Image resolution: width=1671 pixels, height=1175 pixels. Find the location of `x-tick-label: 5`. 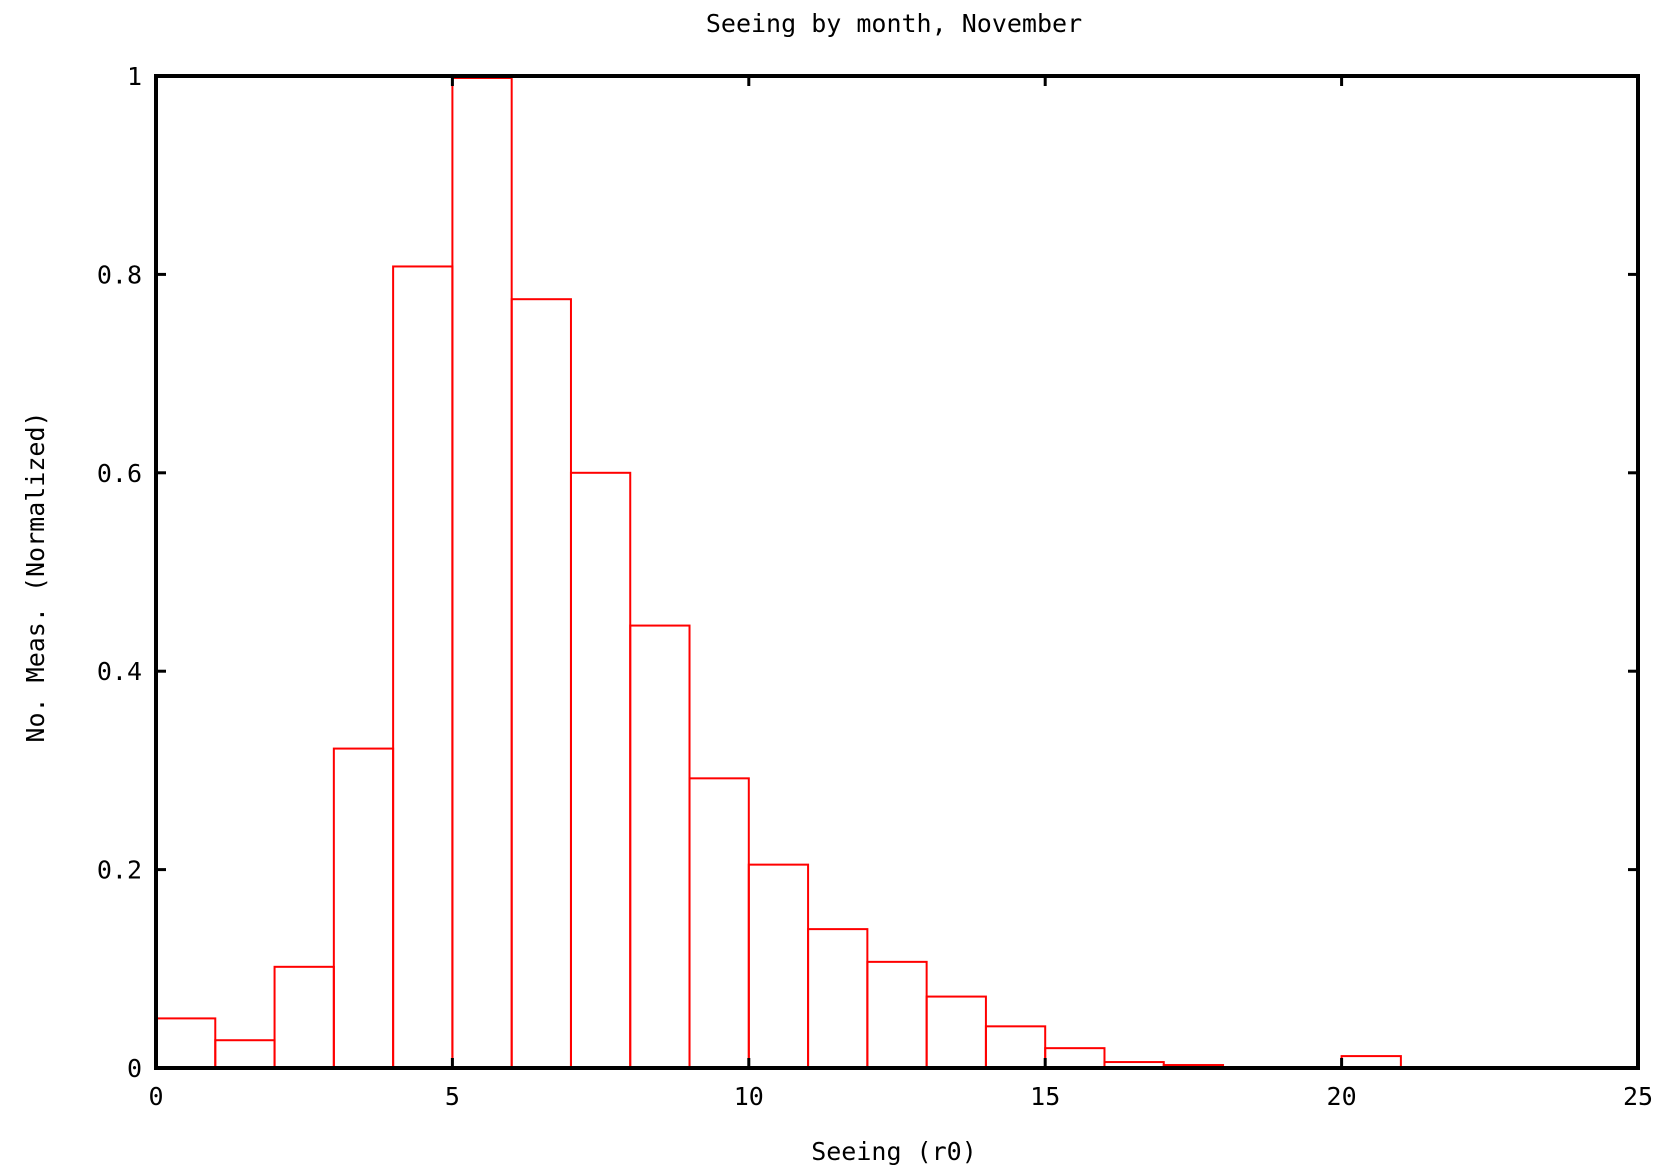

x-tick-label: 5 is located at coordinates (452, 1096).